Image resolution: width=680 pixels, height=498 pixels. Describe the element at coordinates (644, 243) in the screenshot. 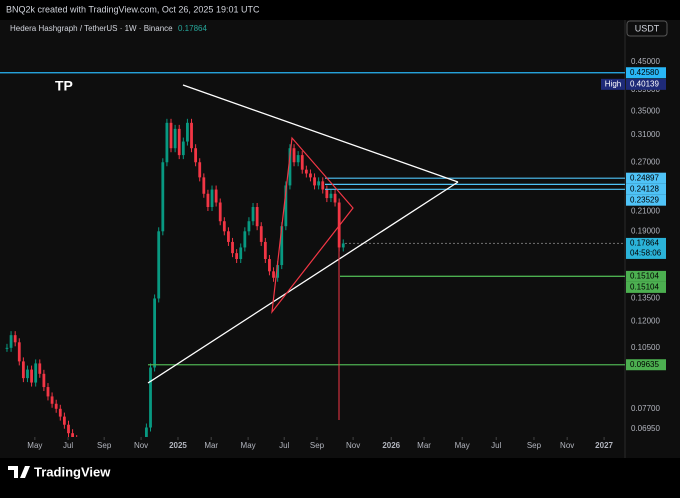

I see `price-tag-label: 0.17864` at that location.